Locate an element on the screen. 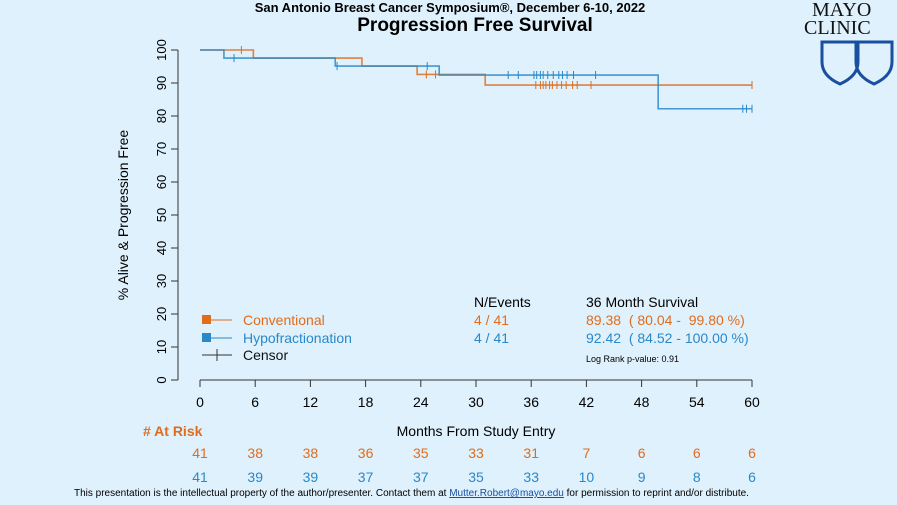  n-events-header: N/Events is located at coordinates (502, 302).